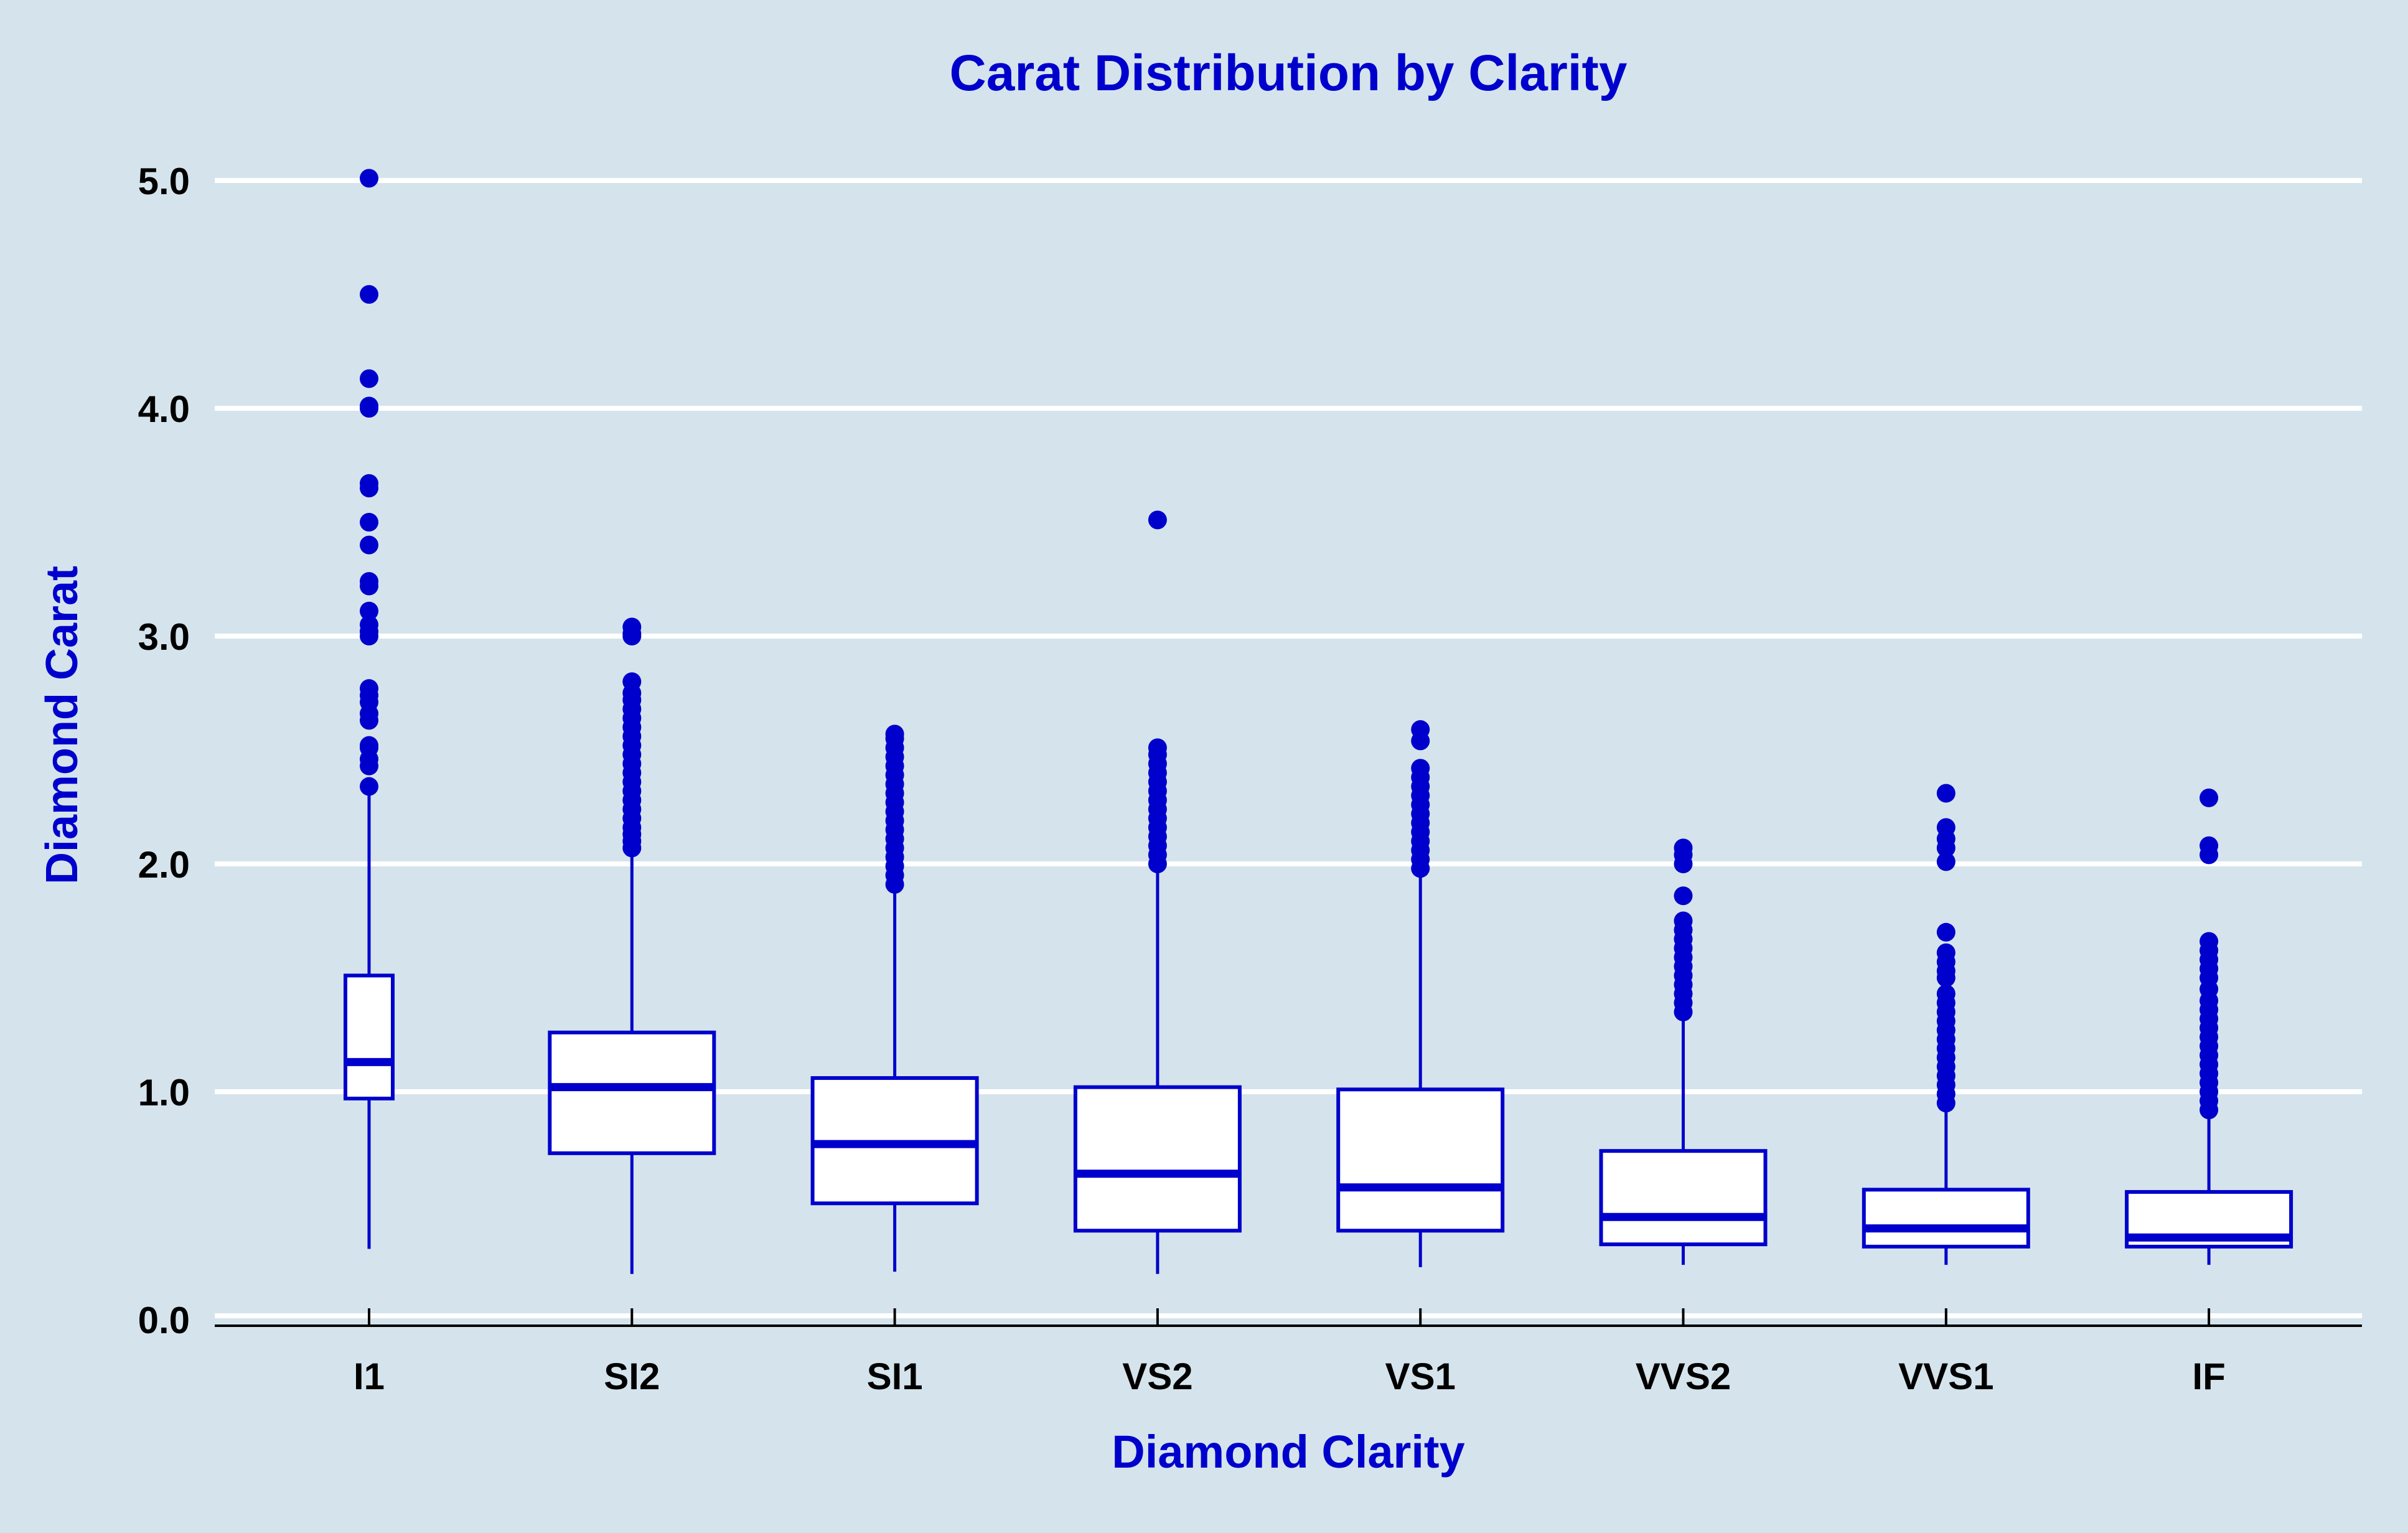  What do you see at coordinates (164, 1321) in the screenshot?
I see `y-tick-label: 0.0` at bounding box center [164, 1321].